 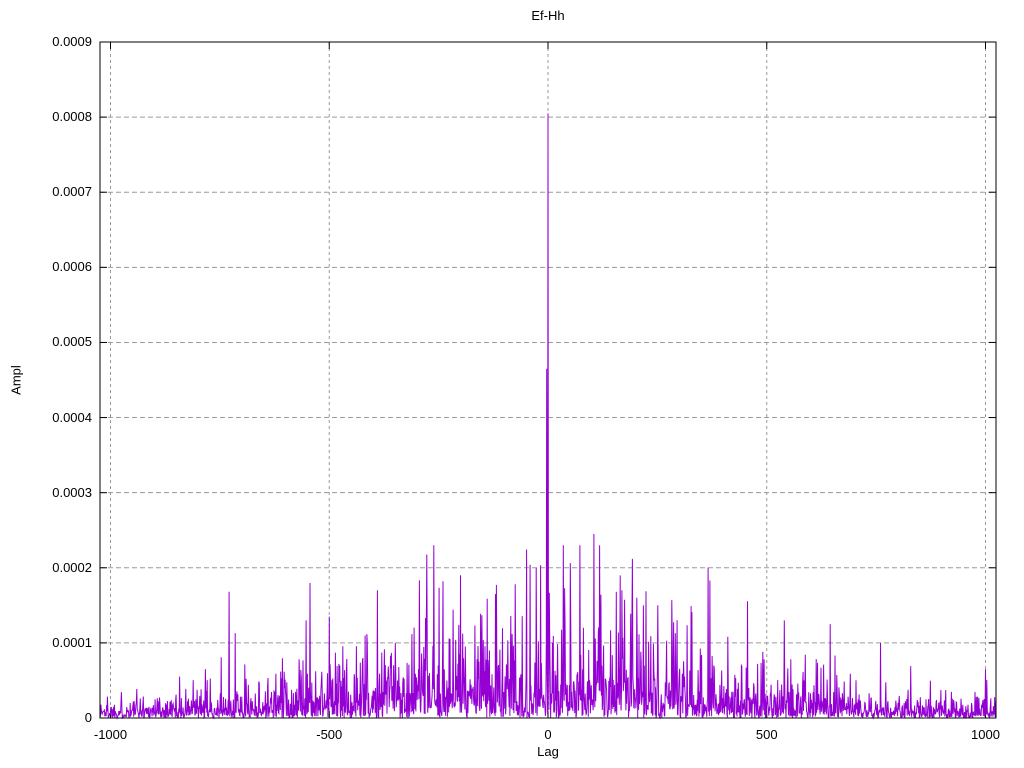 What do you see at coordinates (985, 734) in the screenshot?
I see `x-tick-label: 1000` at bounding box center [985, 734].